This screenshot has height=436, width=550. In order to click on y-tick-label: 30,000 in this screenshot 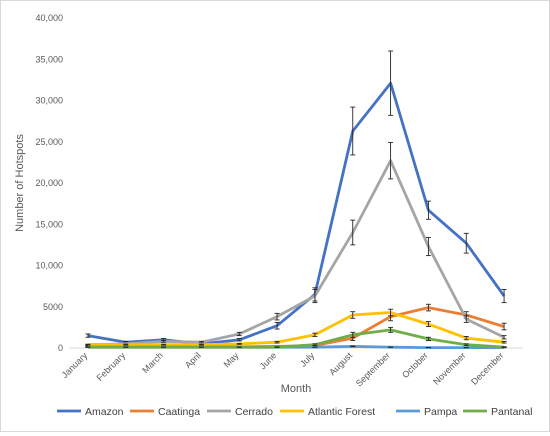, I will do `click(49, 101)`.